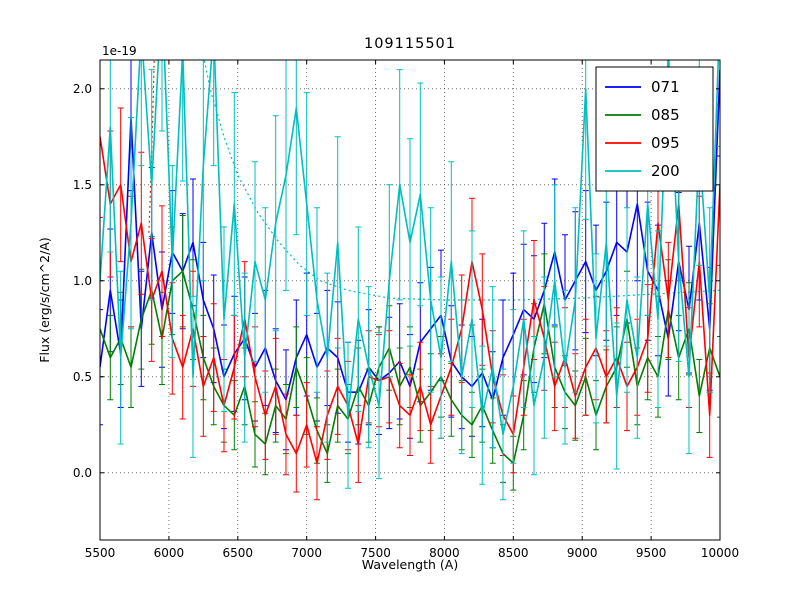 This screenshot has width=800, height=600. Describe the element at coordinates (654, 129) in the screenshot. I see `legend: 071 085 095 200` at that location.